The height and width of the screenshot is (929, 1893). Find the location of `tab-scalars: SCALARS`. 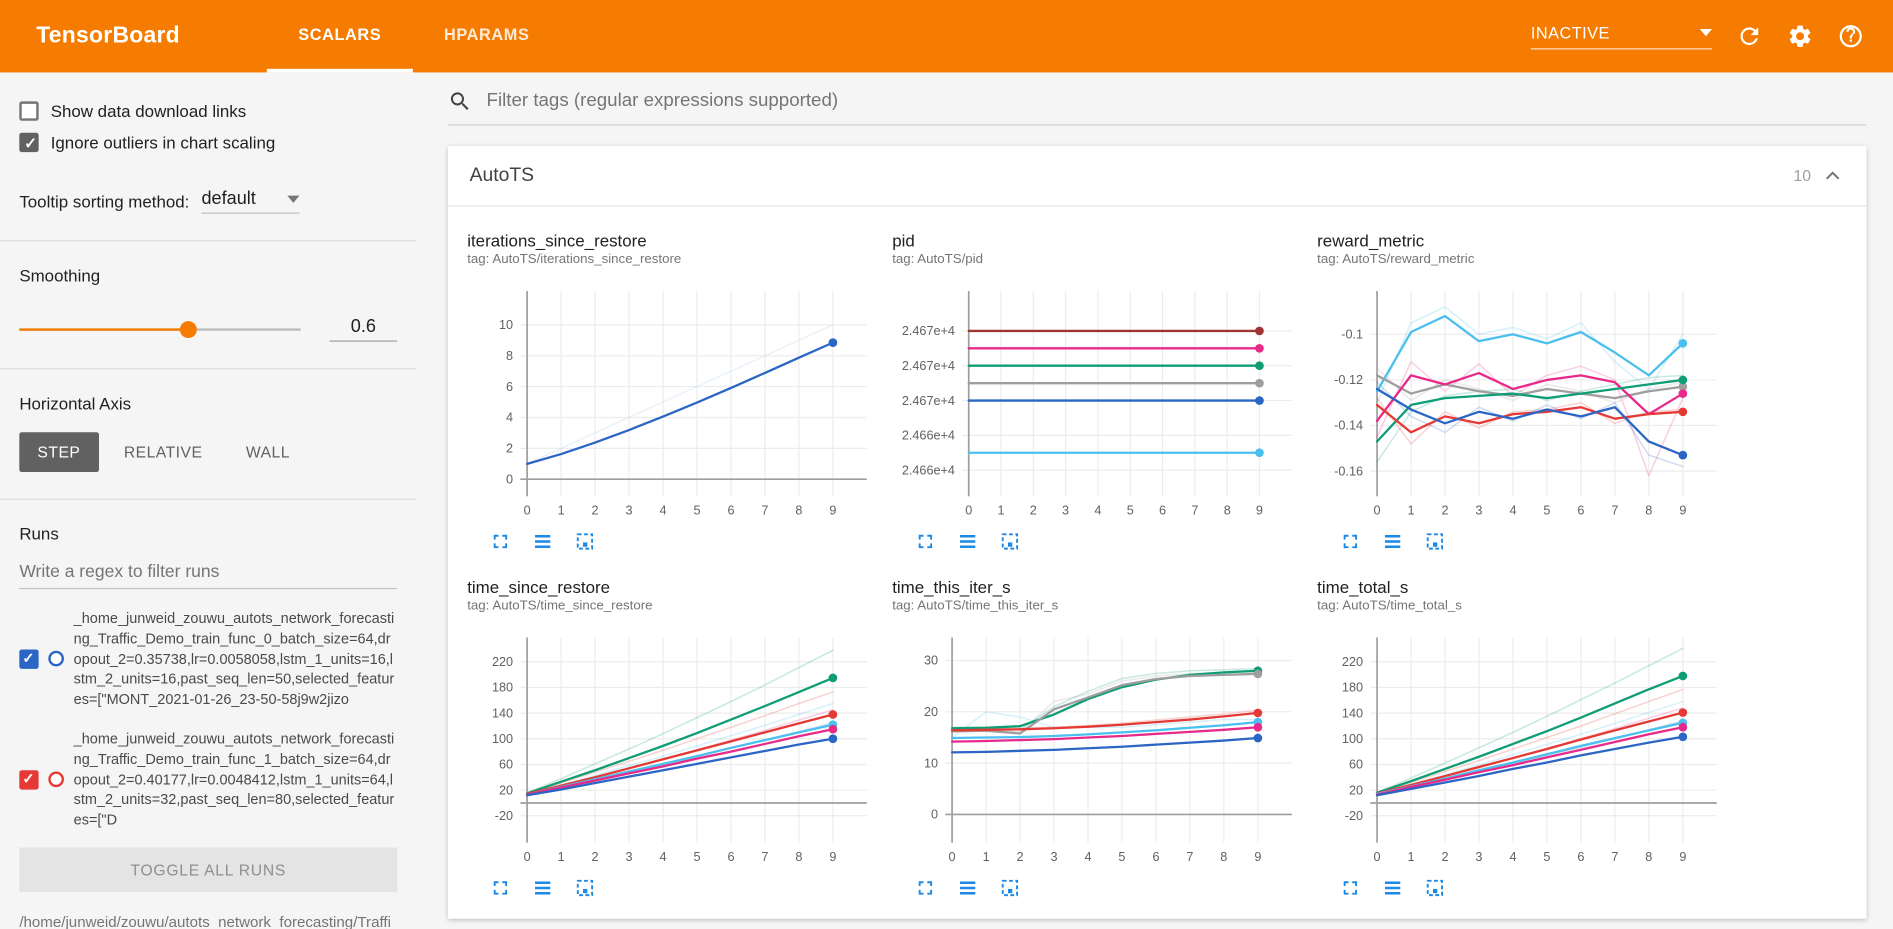

tab-scalars: SCALARS is located at coordinates (339, 36).